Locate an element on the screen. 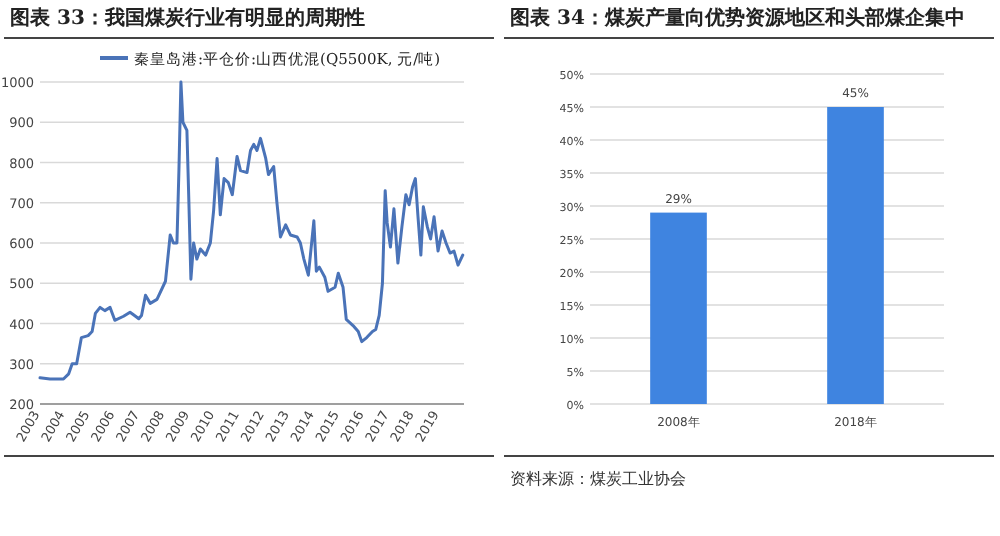 Image resolution: width=1000 pixels, height=536 pixels. chart-title: 图表 34：煤炭产量向优势资源地区和头部煤企集中 is located at coordinates (737, 18).